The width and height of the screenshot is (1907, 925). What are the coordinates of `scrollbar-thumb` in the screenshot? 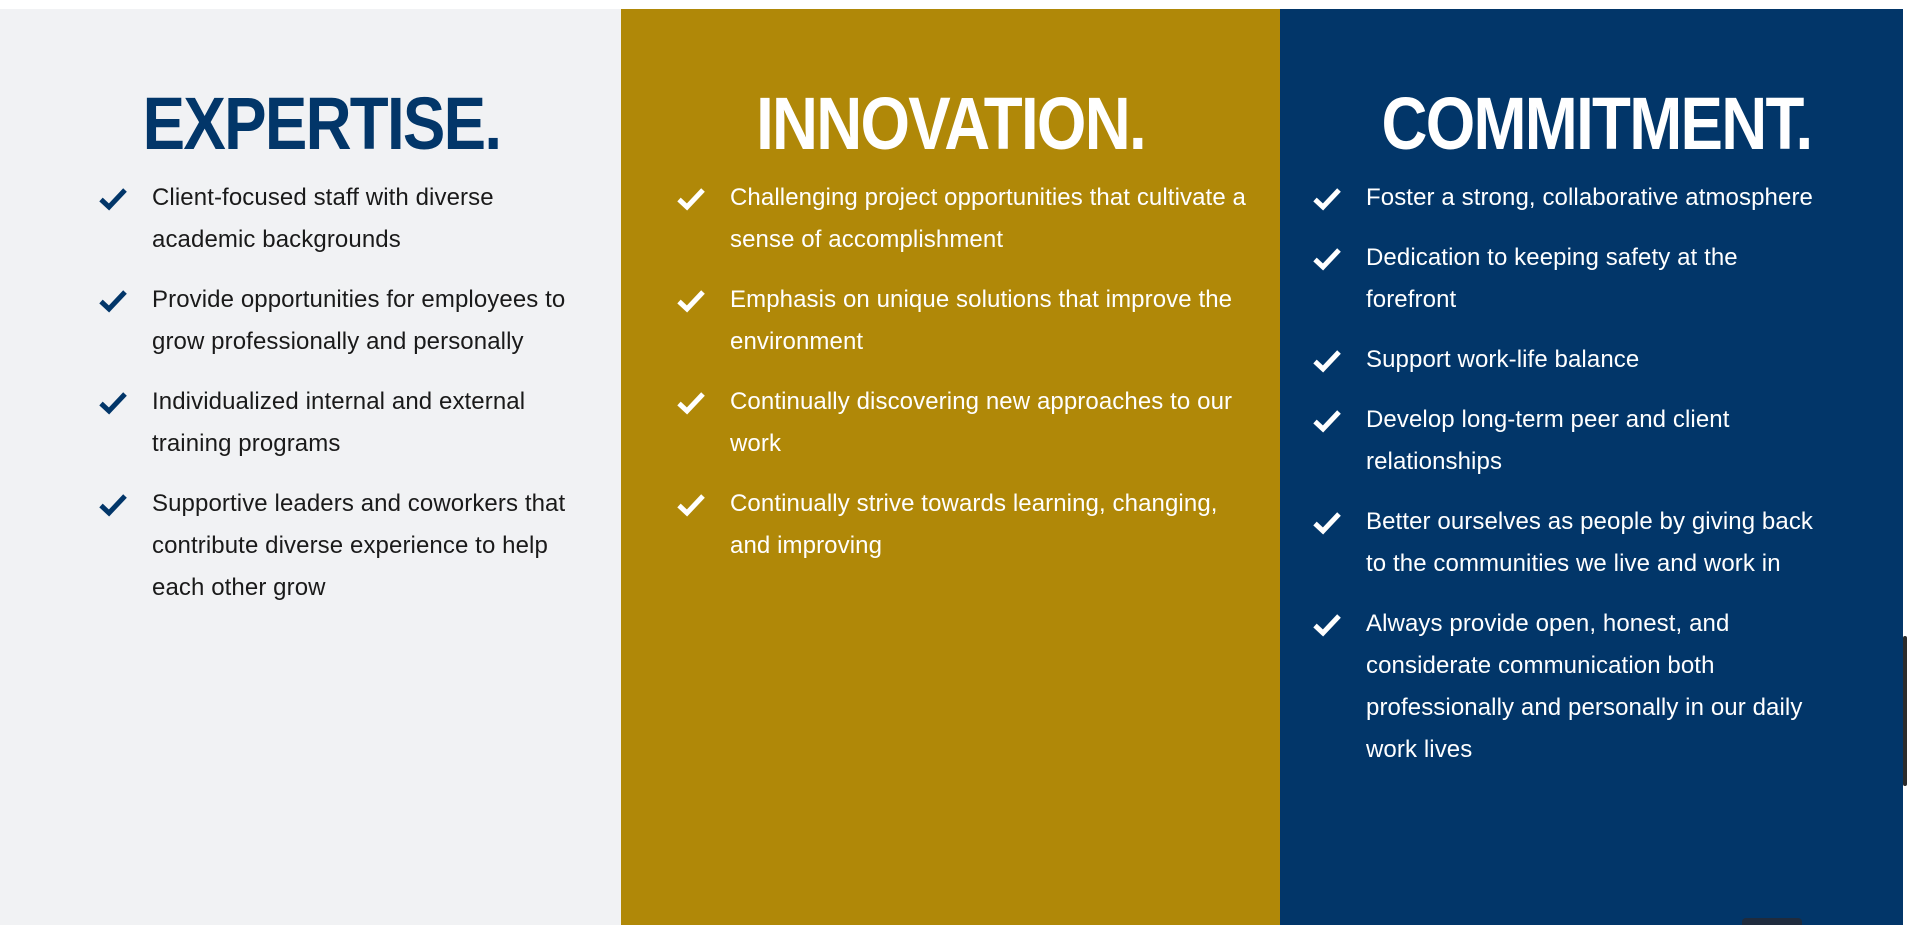 It's located at (1905, 711).